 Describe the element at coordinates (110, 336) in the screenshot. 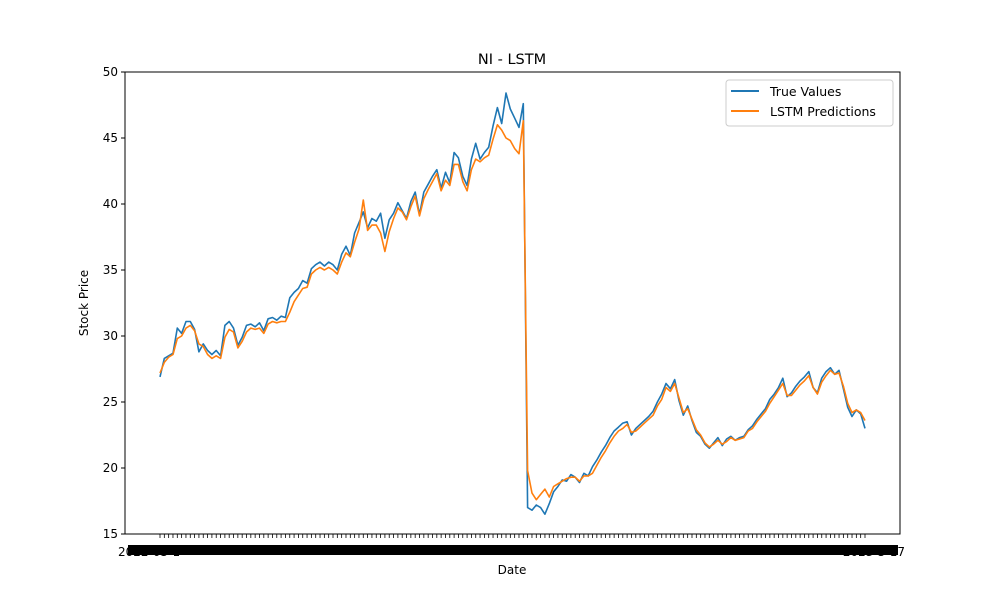

I see `y-tick-label: 30` at that location.